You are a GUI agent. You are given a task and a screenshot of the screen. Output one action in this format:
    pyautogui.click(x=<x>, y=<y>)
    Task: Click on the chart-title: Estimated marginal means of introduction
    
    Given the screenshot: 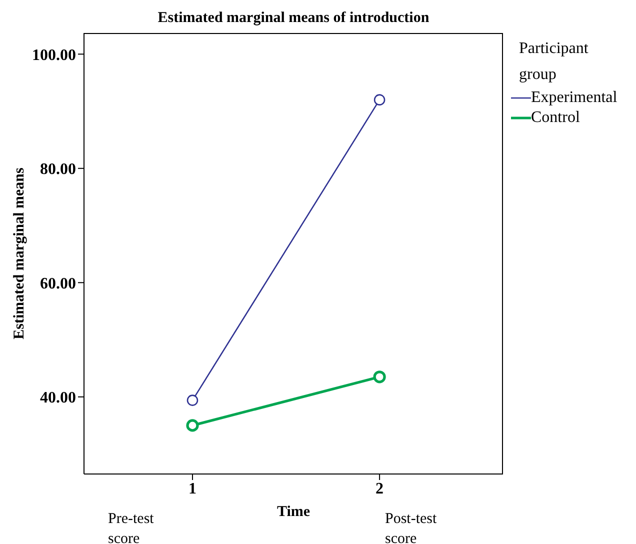 What is the action you would take?
    pyautogui.click(x=293, y=18)
    